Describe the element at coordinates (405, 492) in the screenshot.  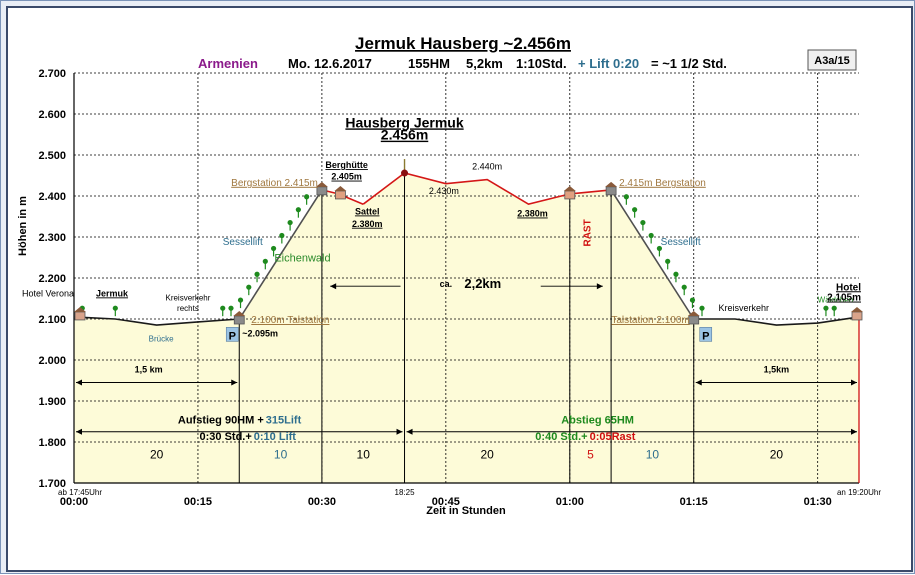
I see `label-mid-time: 18:25` at that location.